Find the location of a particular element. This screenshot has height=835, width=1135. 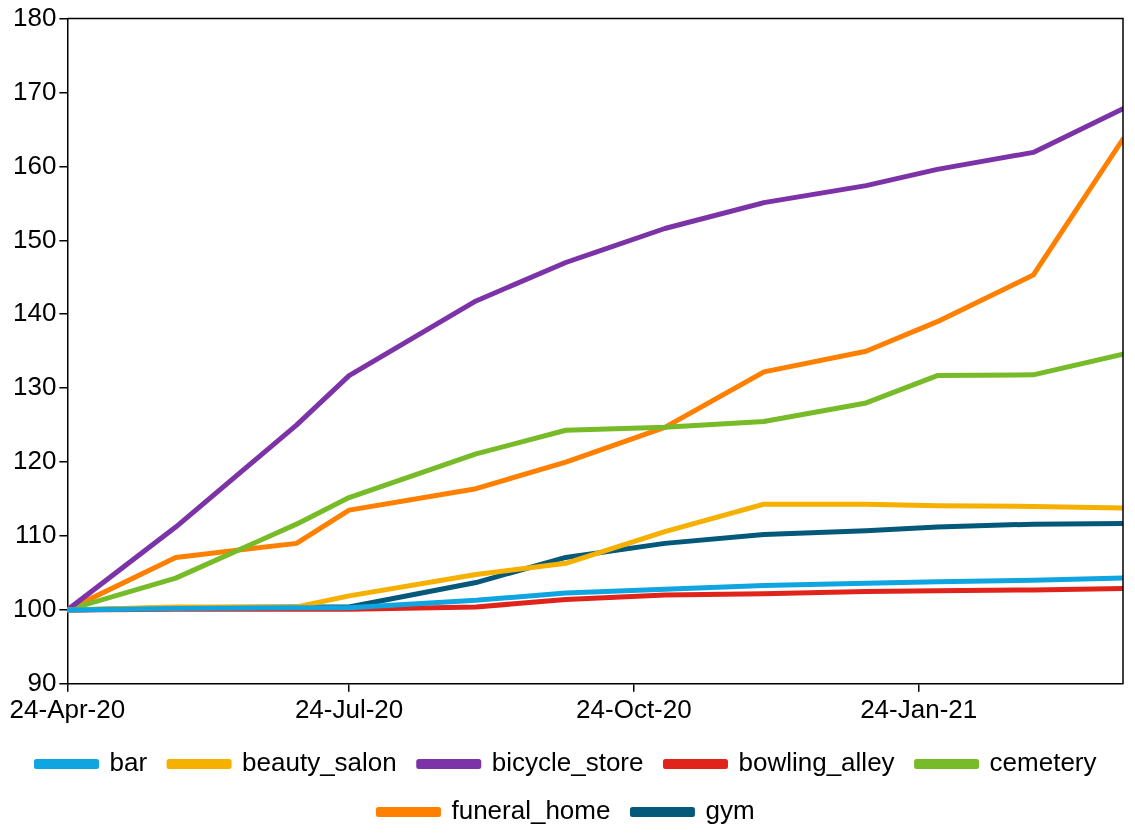

y-tick-label: 160 is located at coordinates (34, 164).